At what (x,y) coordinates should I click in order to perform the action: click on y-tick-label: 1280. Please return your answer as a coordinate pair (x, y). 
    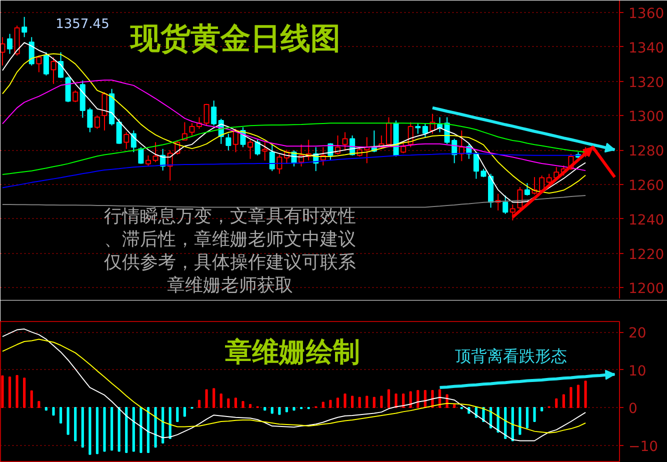
    Looking at the image, I should click on (646, 152).